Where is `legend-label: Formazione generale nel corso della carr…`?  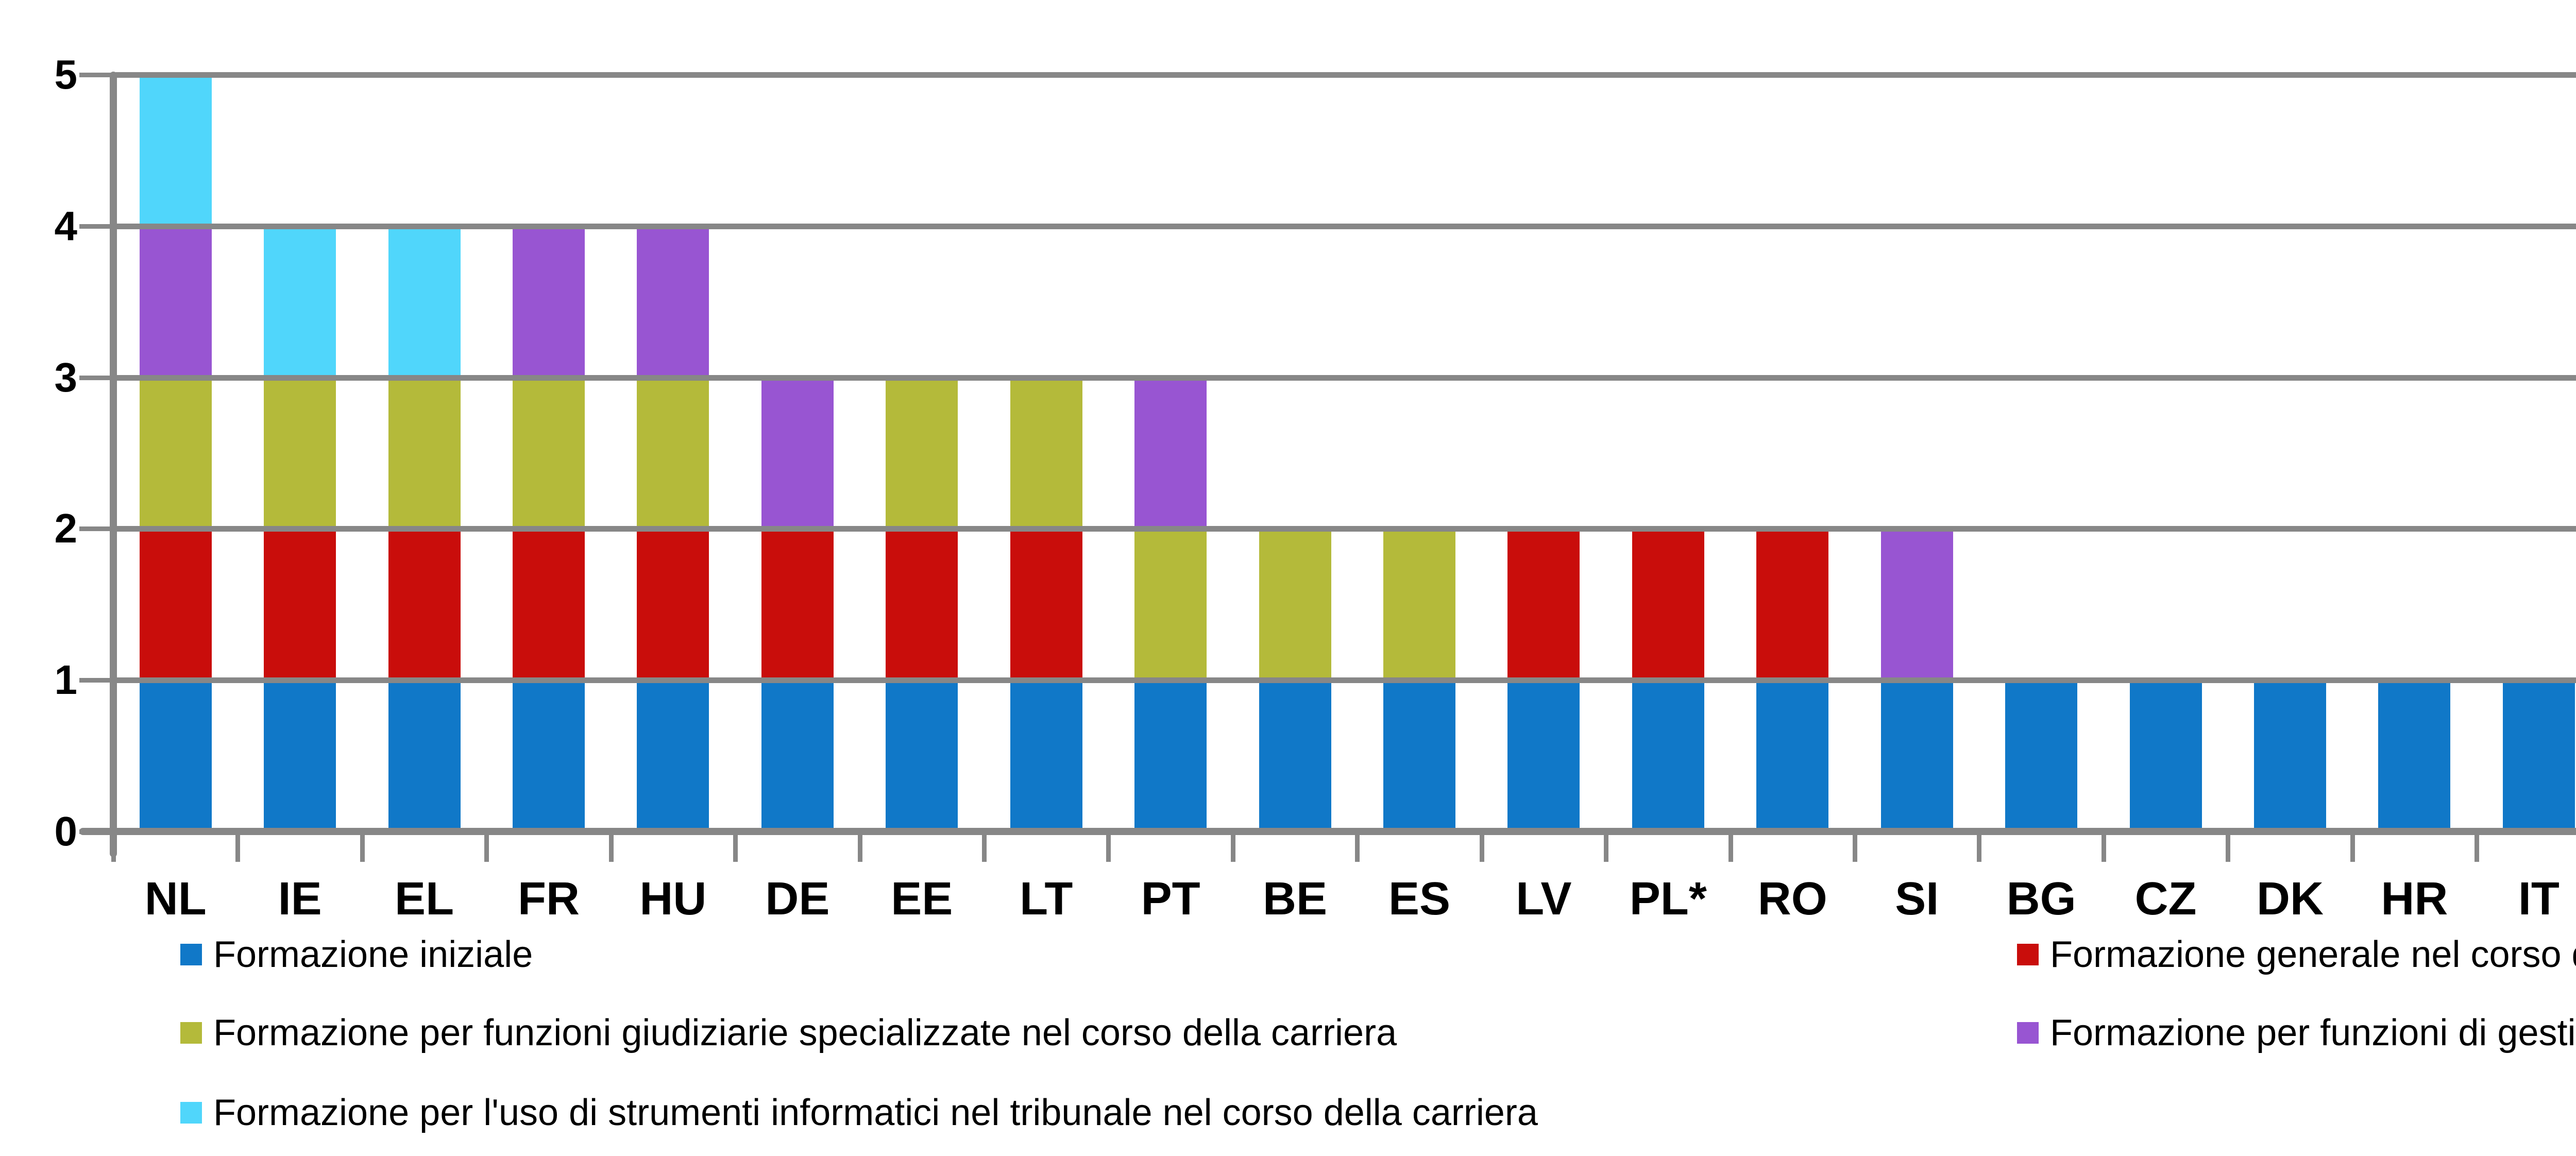 legend-label: Formazione generale nel corso della carr… is located at coordinates (2313, 954).